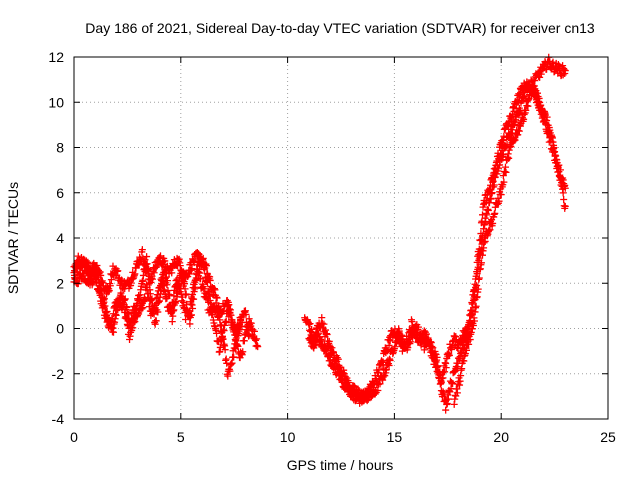 This screenshot has width=640, height=480. Describe the element at coordinates (58, 374) in the screenshot. I see `y-tick-label: -2` at that location.